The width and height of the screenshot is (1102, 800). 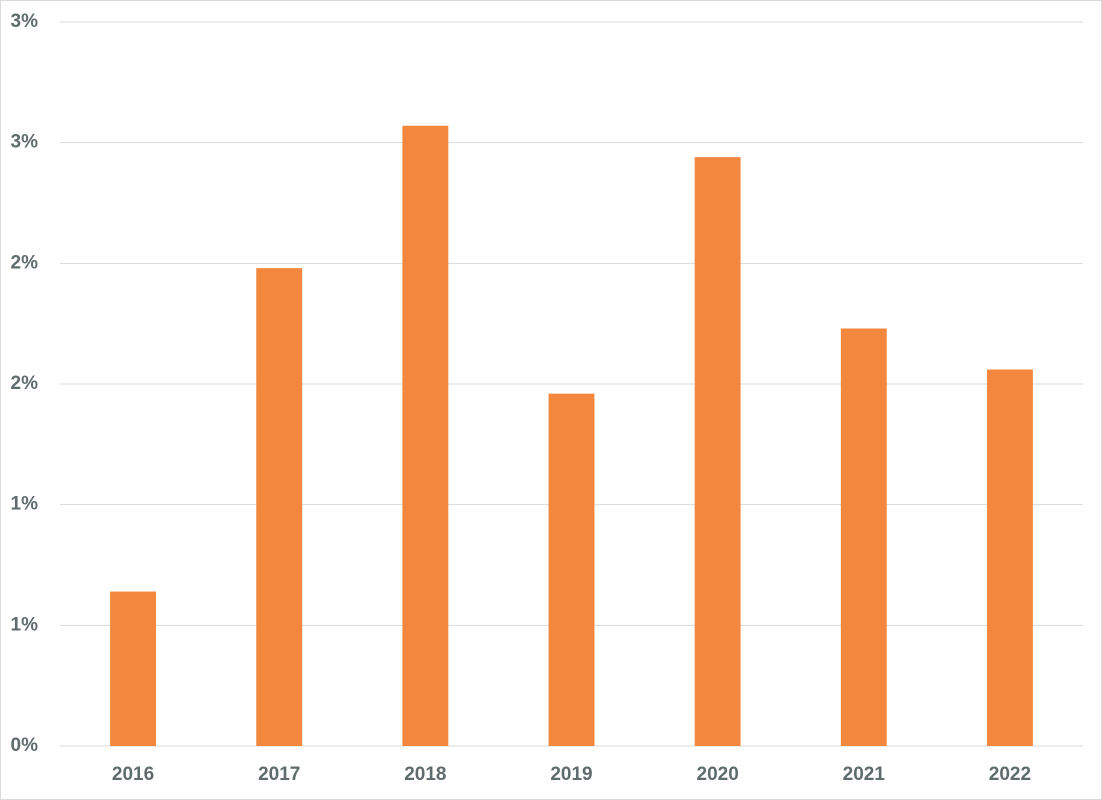 I want to click on x-tick-label: 2016, so click(x=133, y=774).